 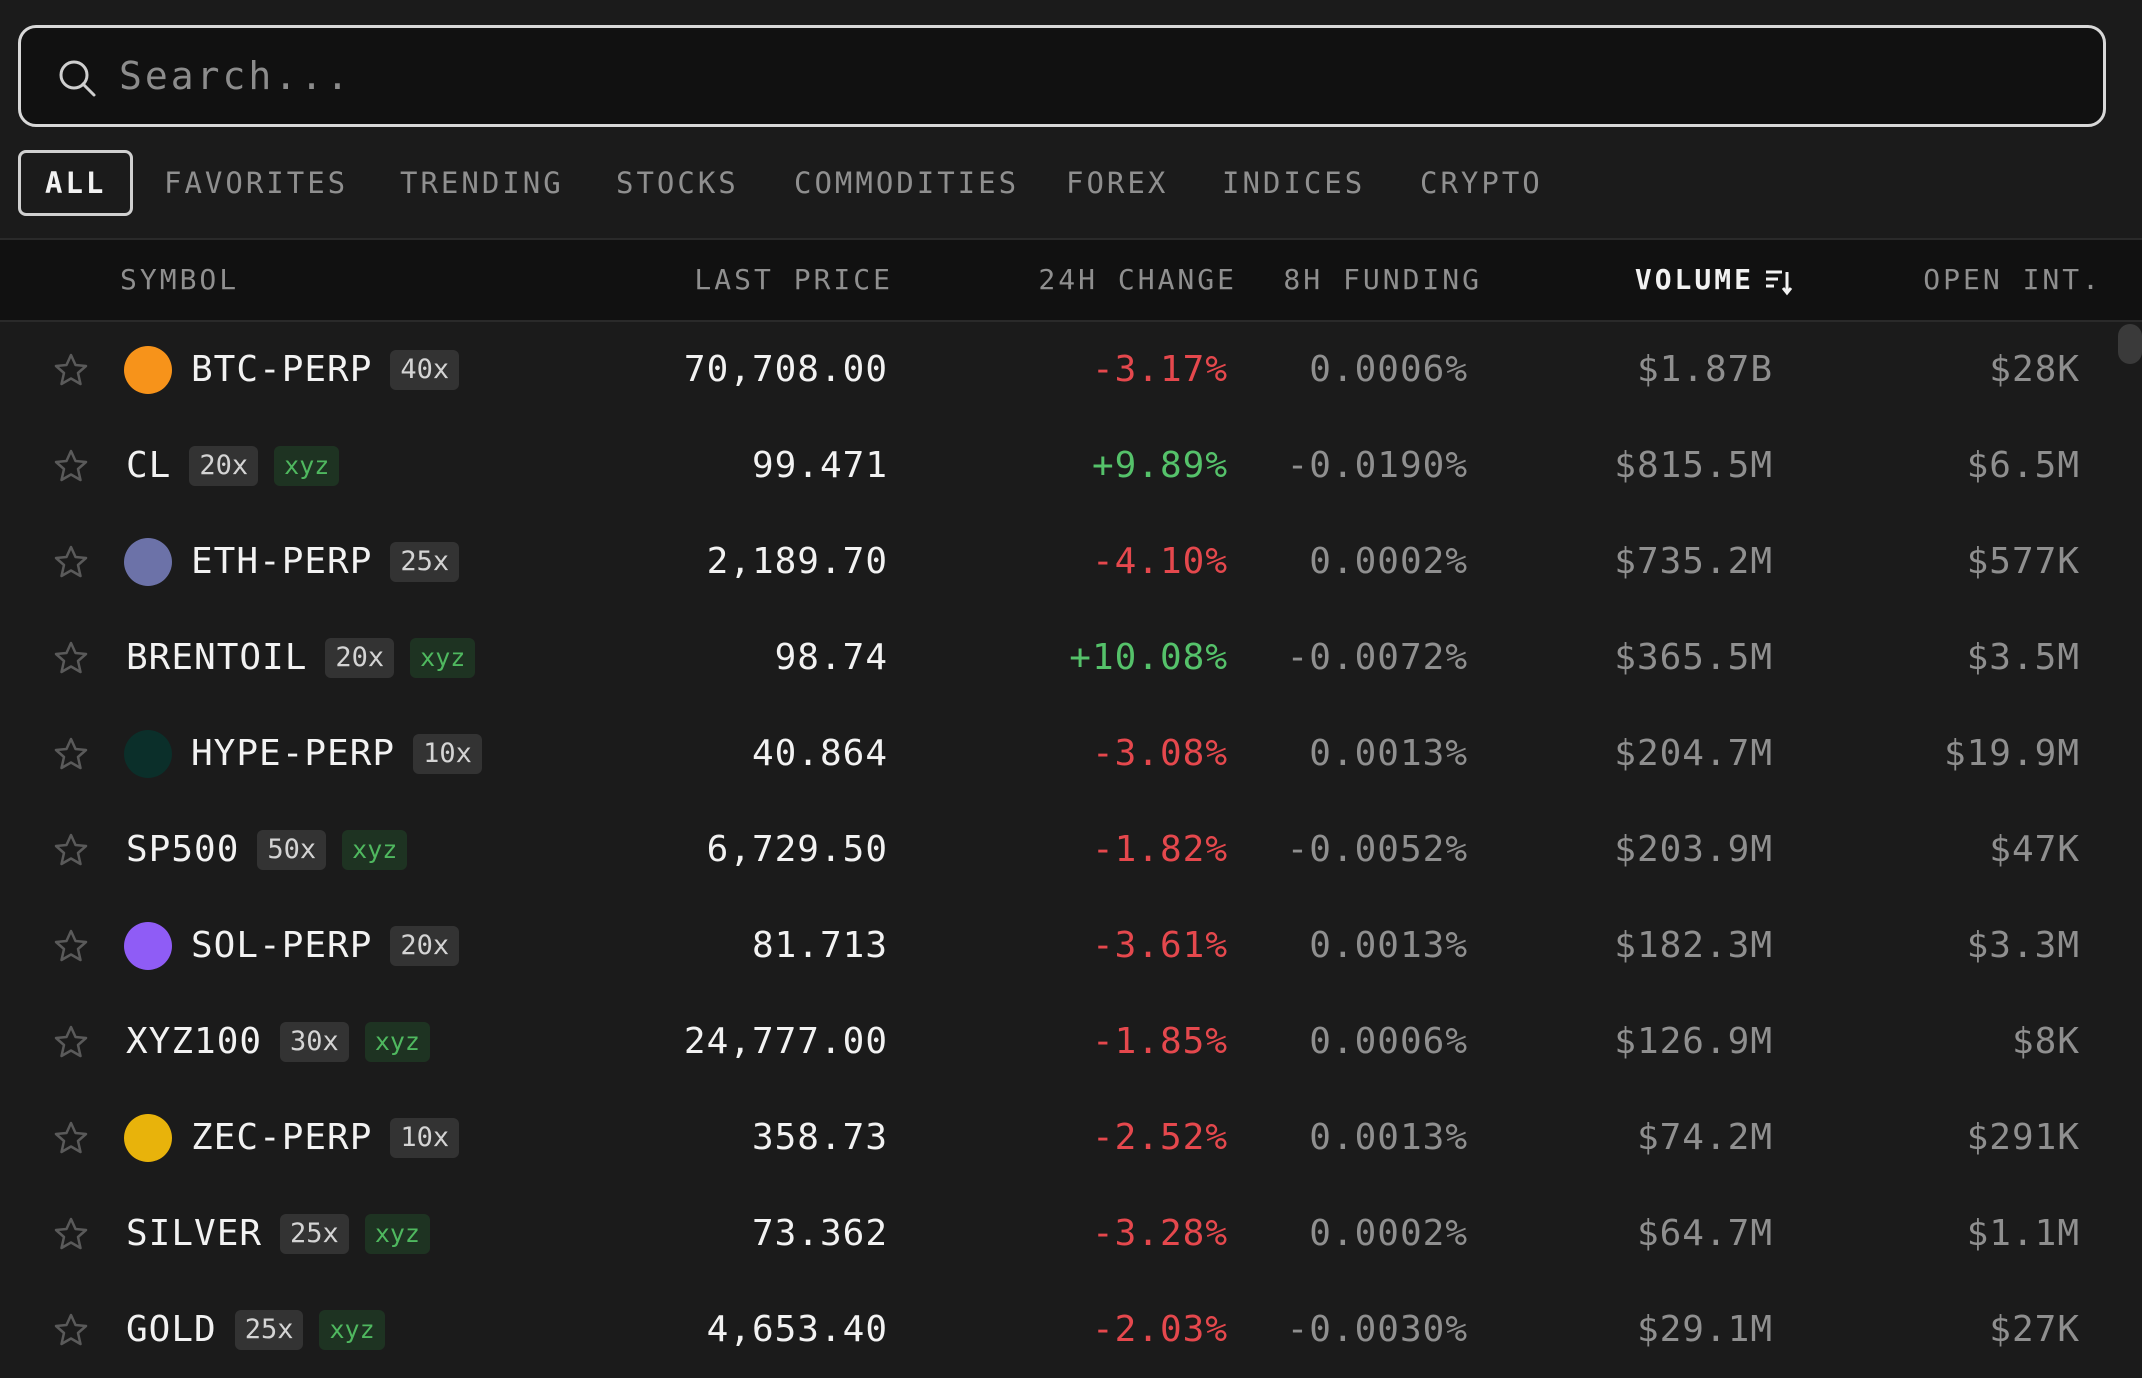 I want to click on volume: $1.87B, so click(x=1704, y=369).